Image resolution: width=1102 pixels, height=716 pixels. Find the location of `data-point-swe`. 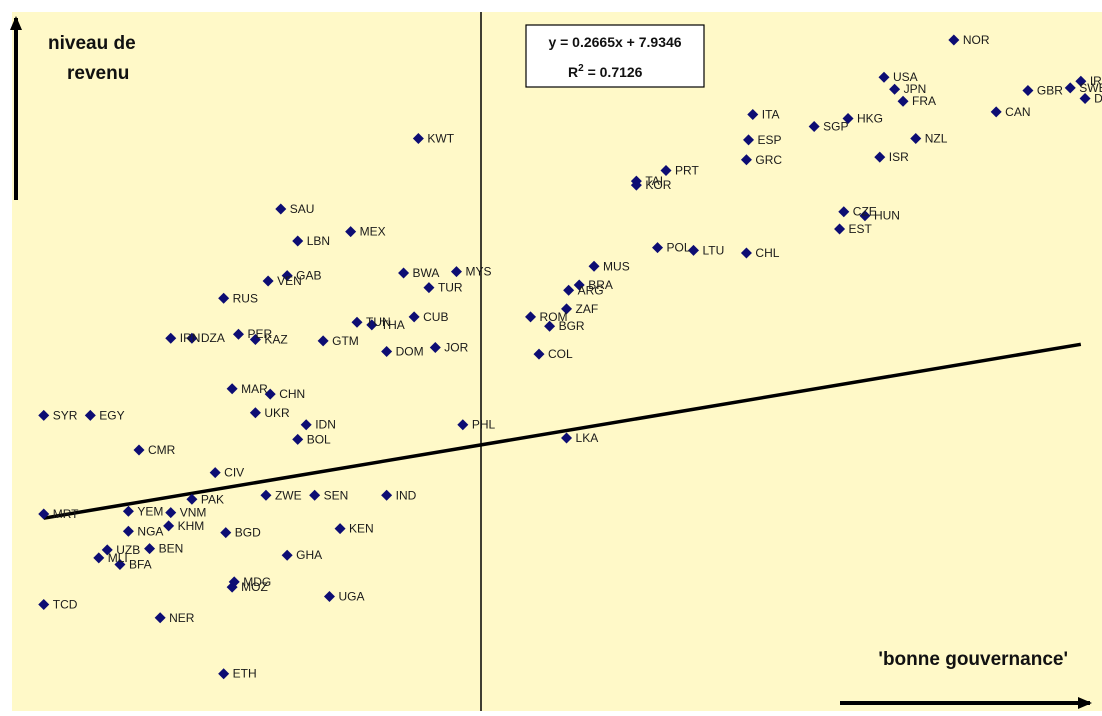

data-point-swe is located at coordinates (1070, 88).